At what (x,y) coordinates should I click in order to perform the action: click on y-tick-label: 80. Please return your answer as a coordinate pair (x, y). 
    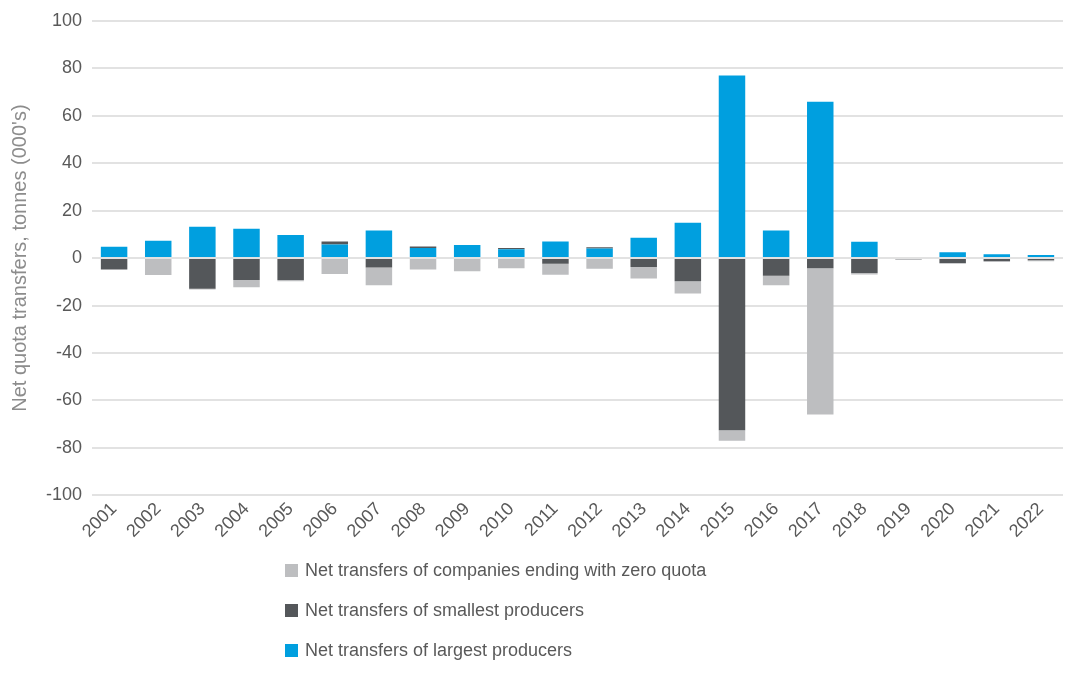
    Looking at the image, I should click on (72, 67).